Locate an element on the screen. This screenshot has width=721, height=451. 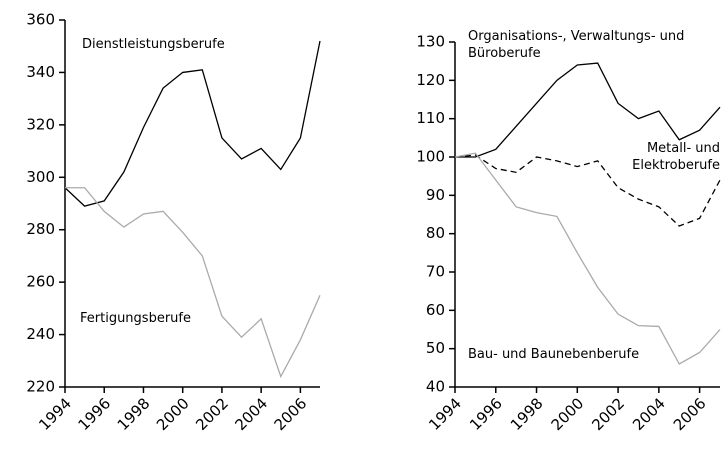
y-tick-label: 300 is located at coordinates (40, 177).